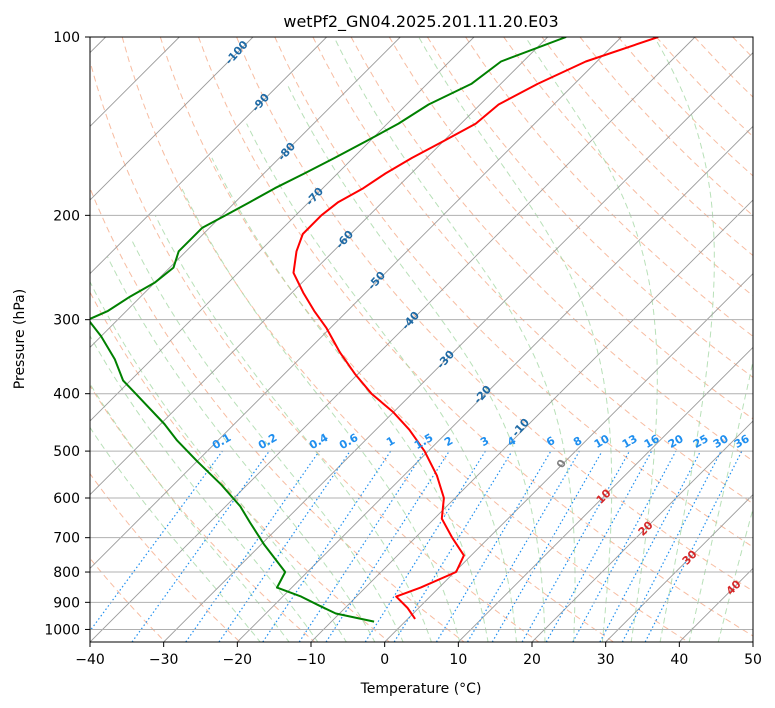  What do you see at coordinates (66, 216) in the screenshot?
I see `y-tick-label: 200` at bounding box center [66, 216].